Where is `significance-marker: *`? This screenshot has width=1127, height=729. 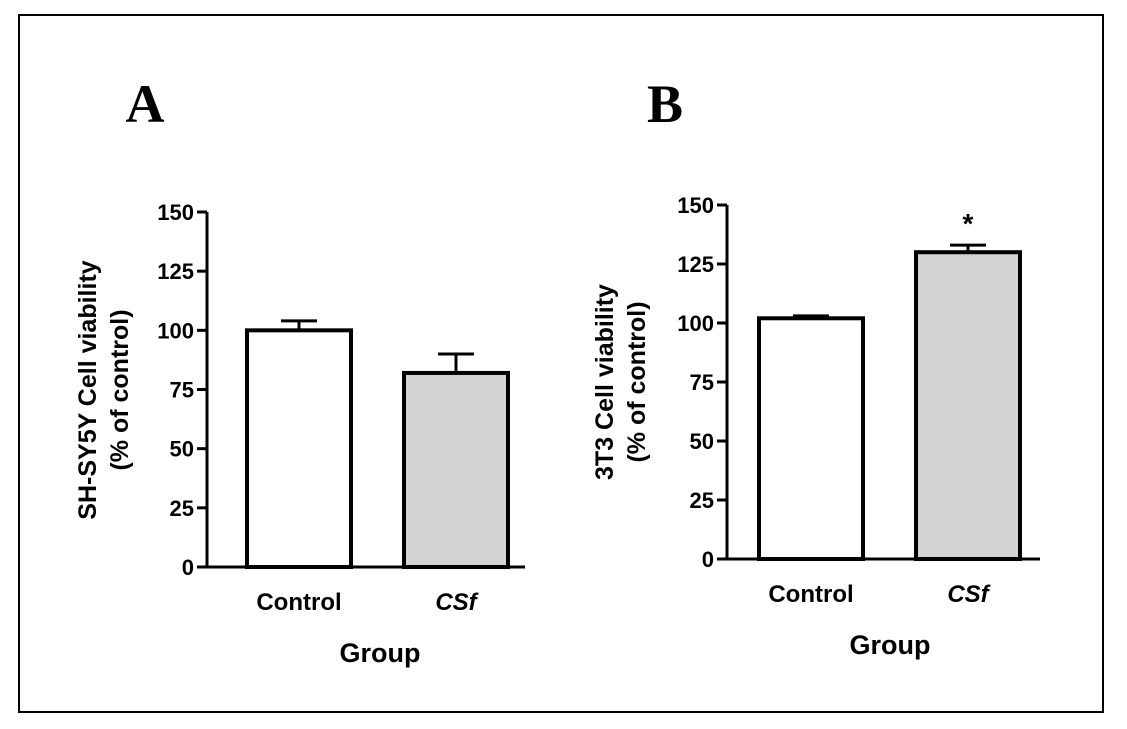
significance-marker: * is located at coordinates (968, 223).